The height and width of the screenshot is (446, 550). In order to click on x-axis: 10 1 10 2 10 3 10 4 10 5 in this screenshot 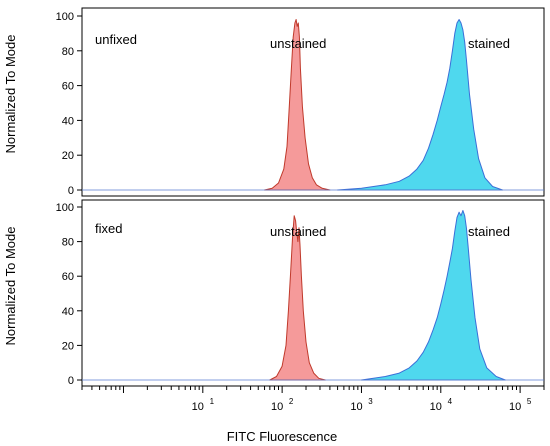, I will do `click(313, 399)`.